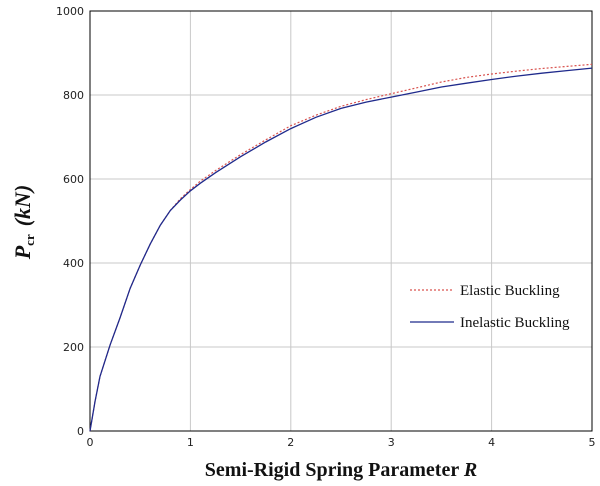 The image size is (600, 486). What do you see at coordinates (391, 442) in the screenshot?
I see `x-tick-label: 3` at bounding box center [391, 442].